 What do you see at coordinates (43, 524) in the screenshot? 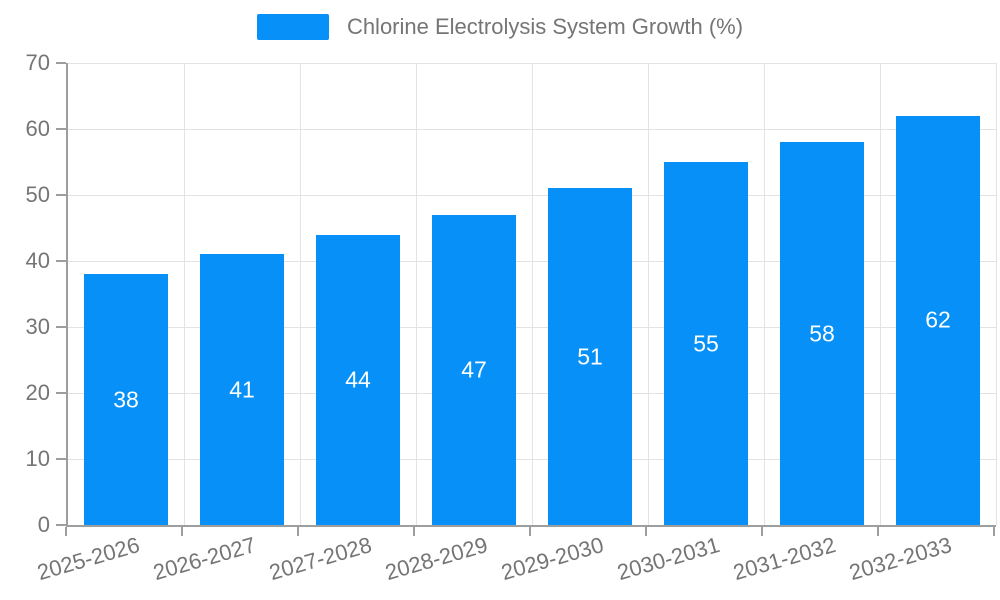
I see `y-tick-label: 0` at bounding box center [43, 524].